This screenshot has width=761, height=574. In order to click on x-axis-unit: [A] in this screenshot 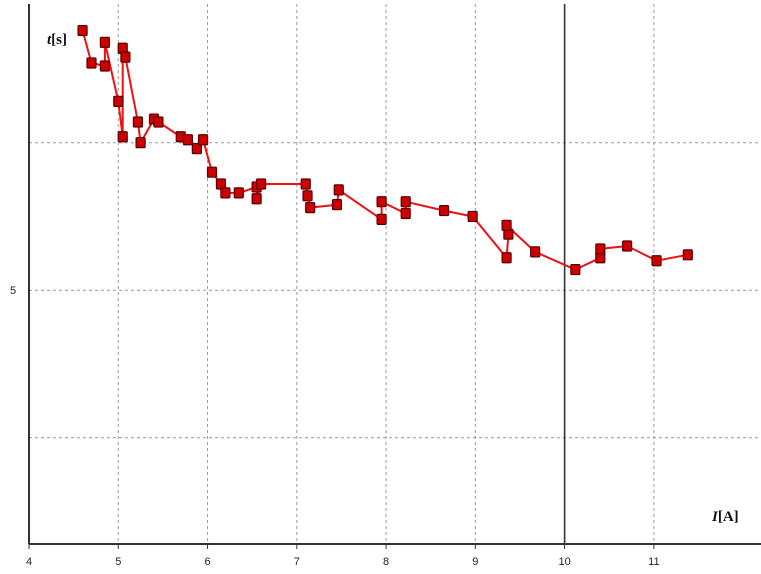, I will do `click(728, 517)`.